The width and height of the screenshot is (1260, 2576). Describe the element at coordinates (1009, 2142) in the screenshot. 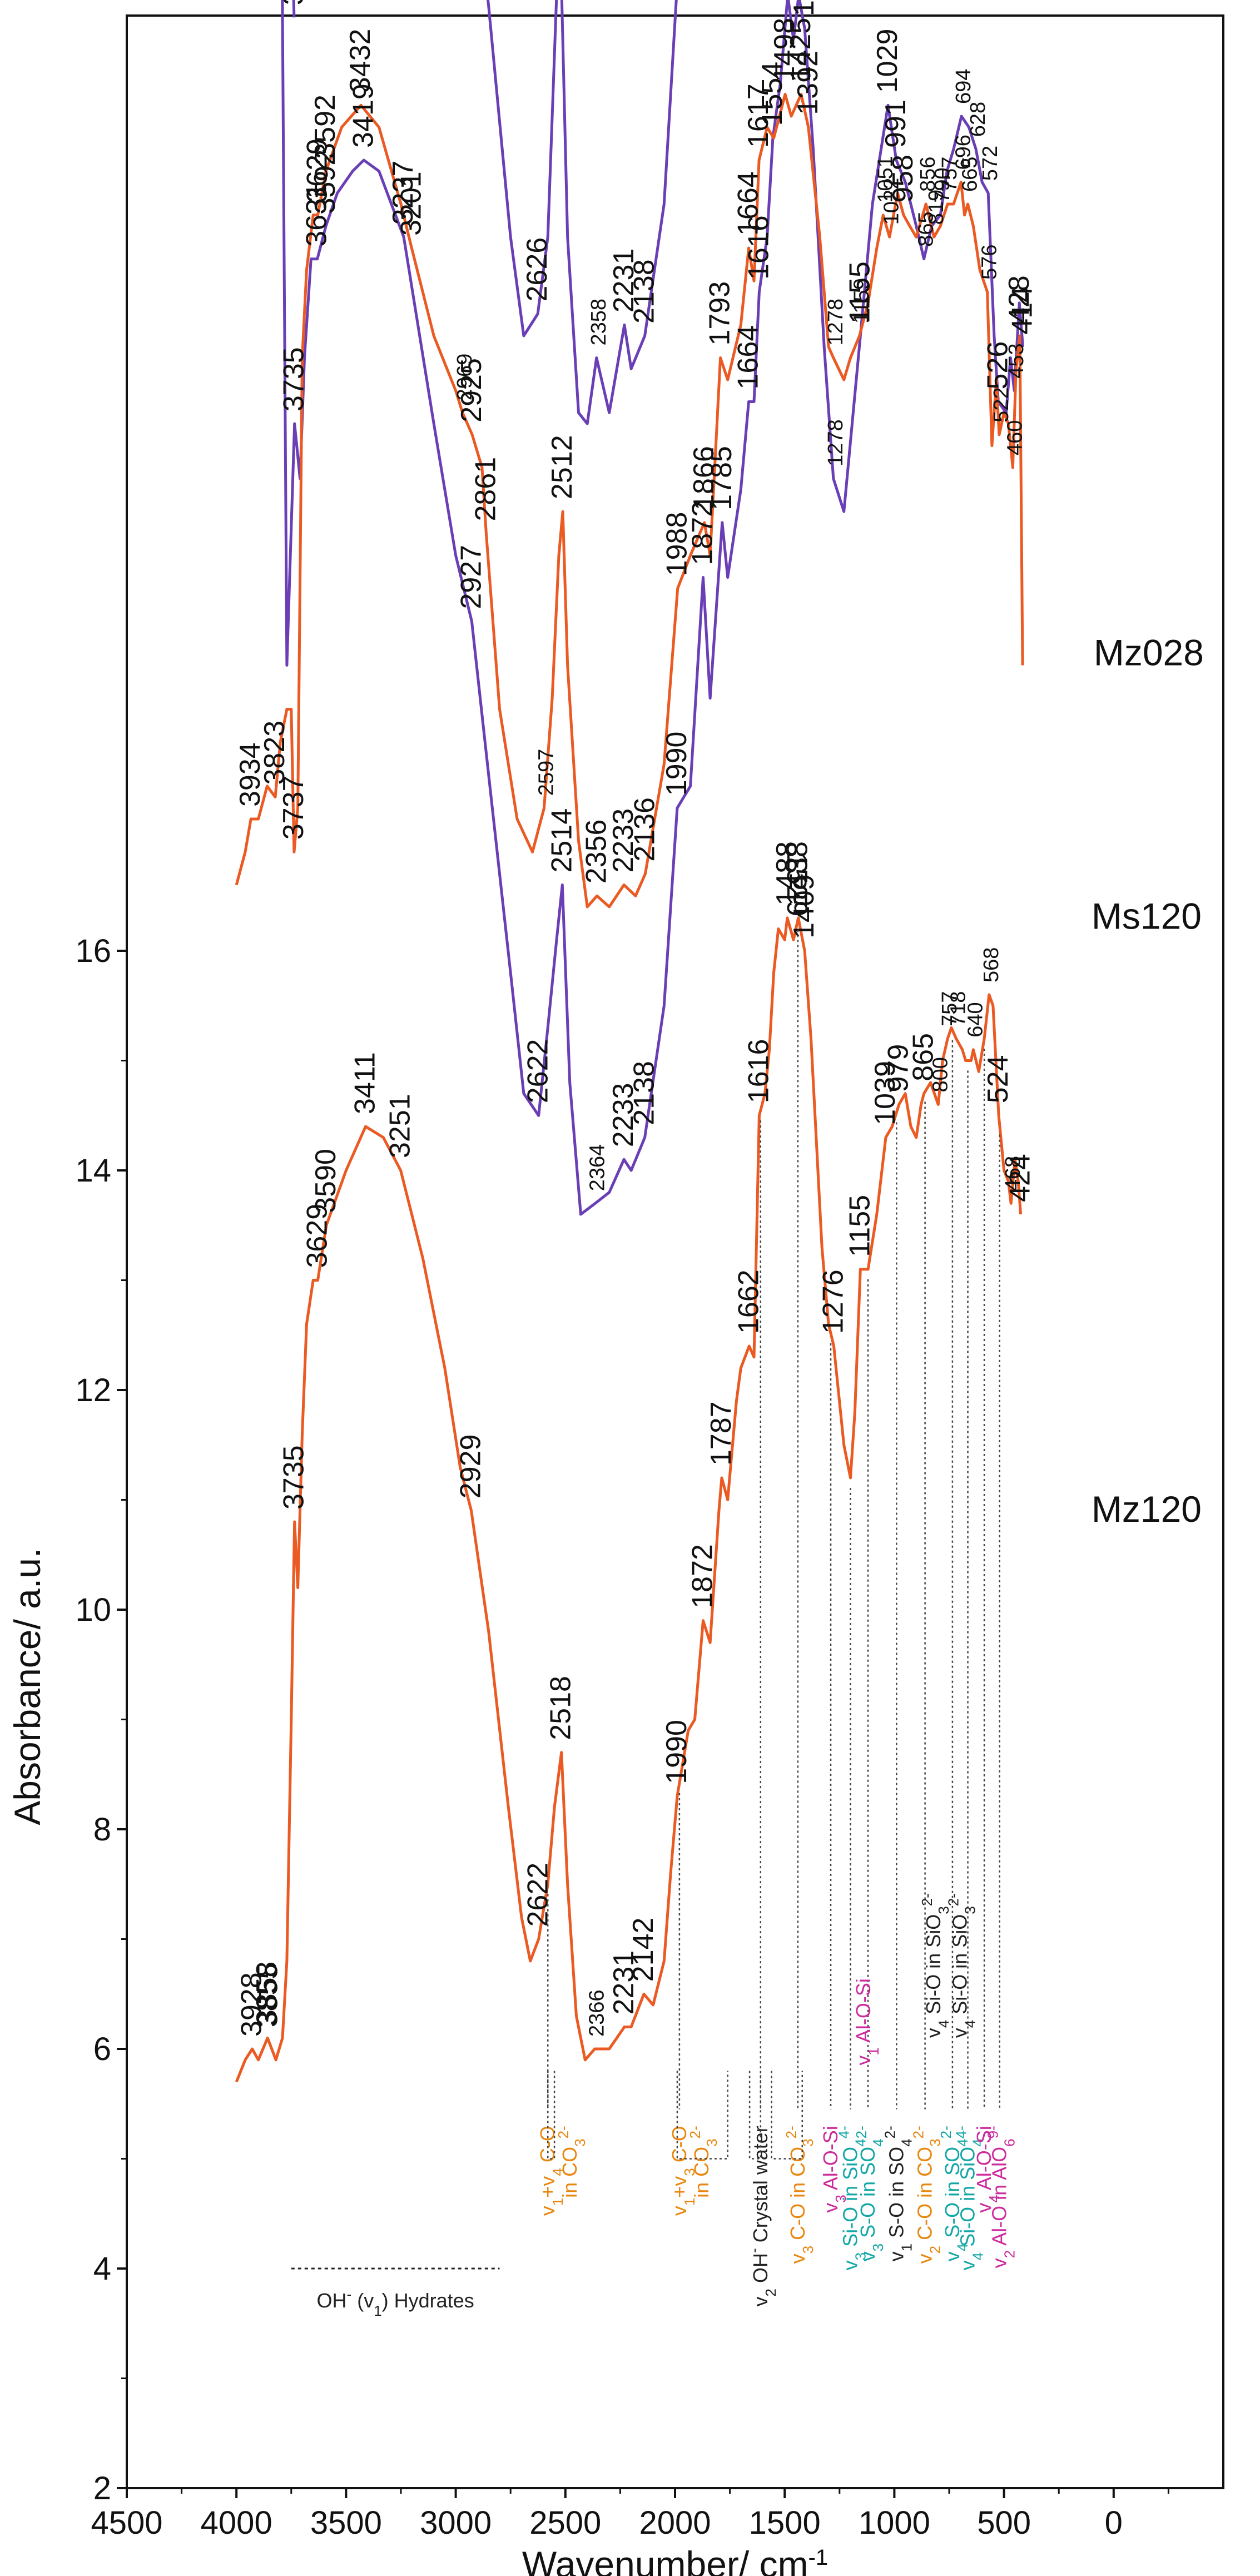

I see `assignment-part: 6` at that location.